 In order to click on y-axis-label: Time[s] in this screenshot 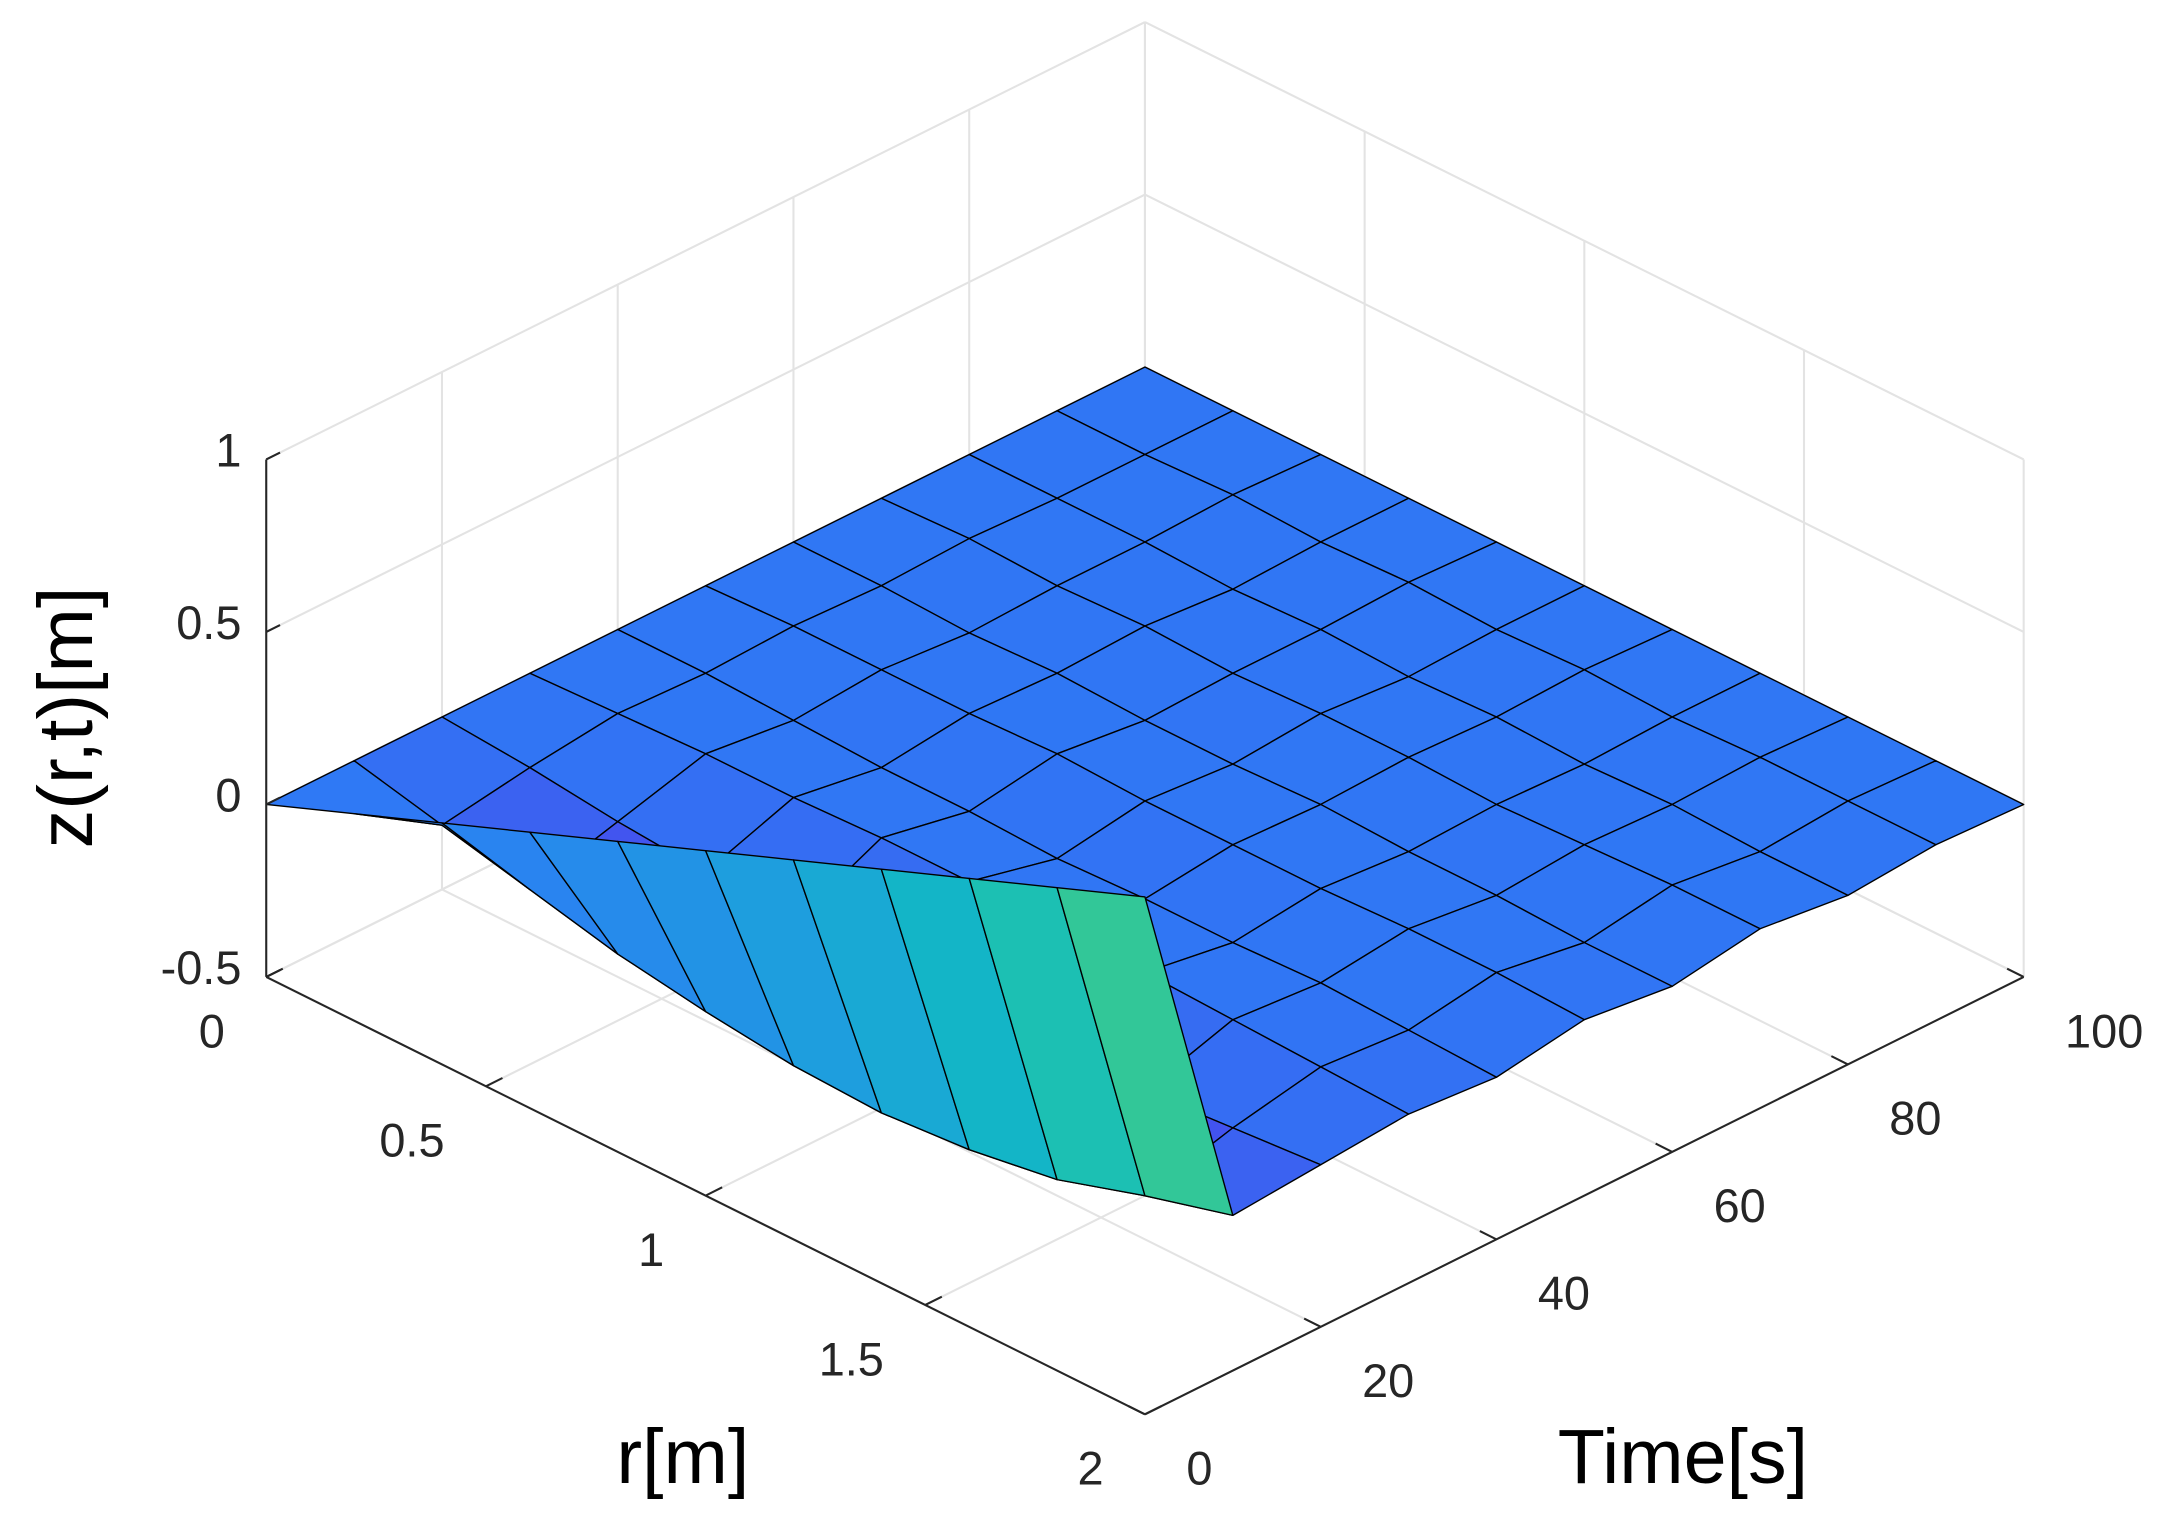, I will do `click(1683, 1457)`.